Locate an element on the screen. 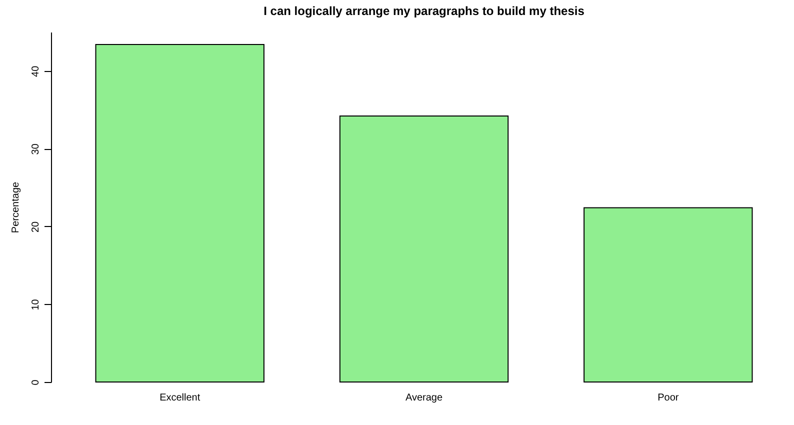 Image resolution: width=794 pixels, height=425 pixels. x-tick-label: Excellent is located at coordinates (180, 398).